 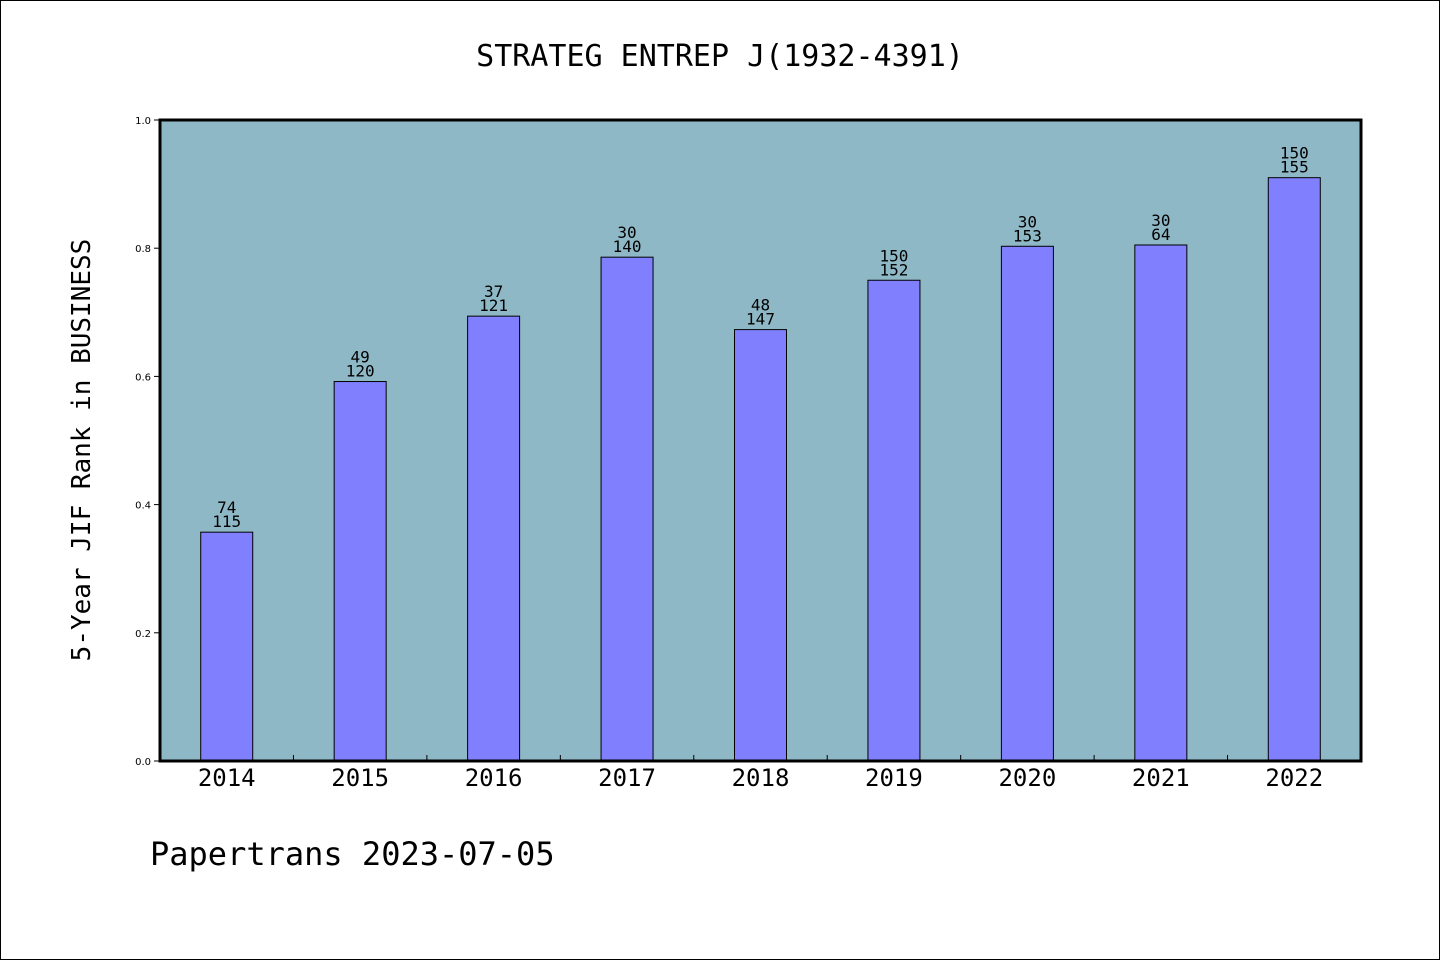 I want to click on y-tick-label: 0.0, so click(x=143, y=762).